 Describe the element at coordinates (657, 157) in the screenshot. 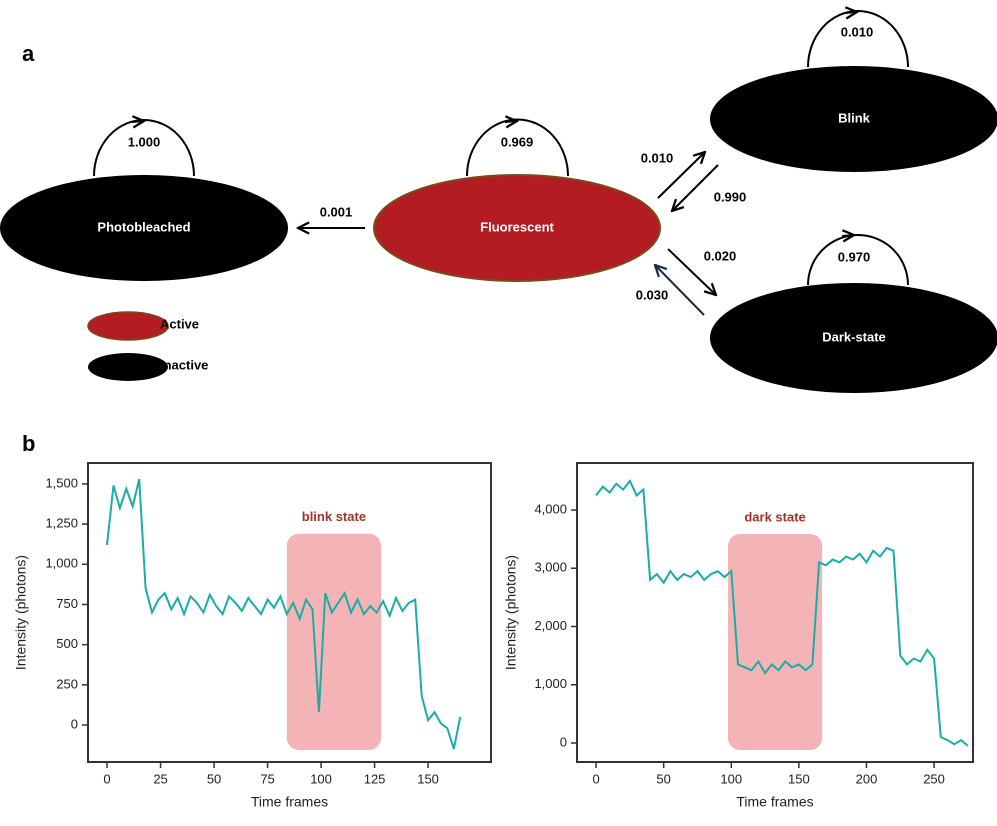

I see `transition-label: 0.010` at that location.